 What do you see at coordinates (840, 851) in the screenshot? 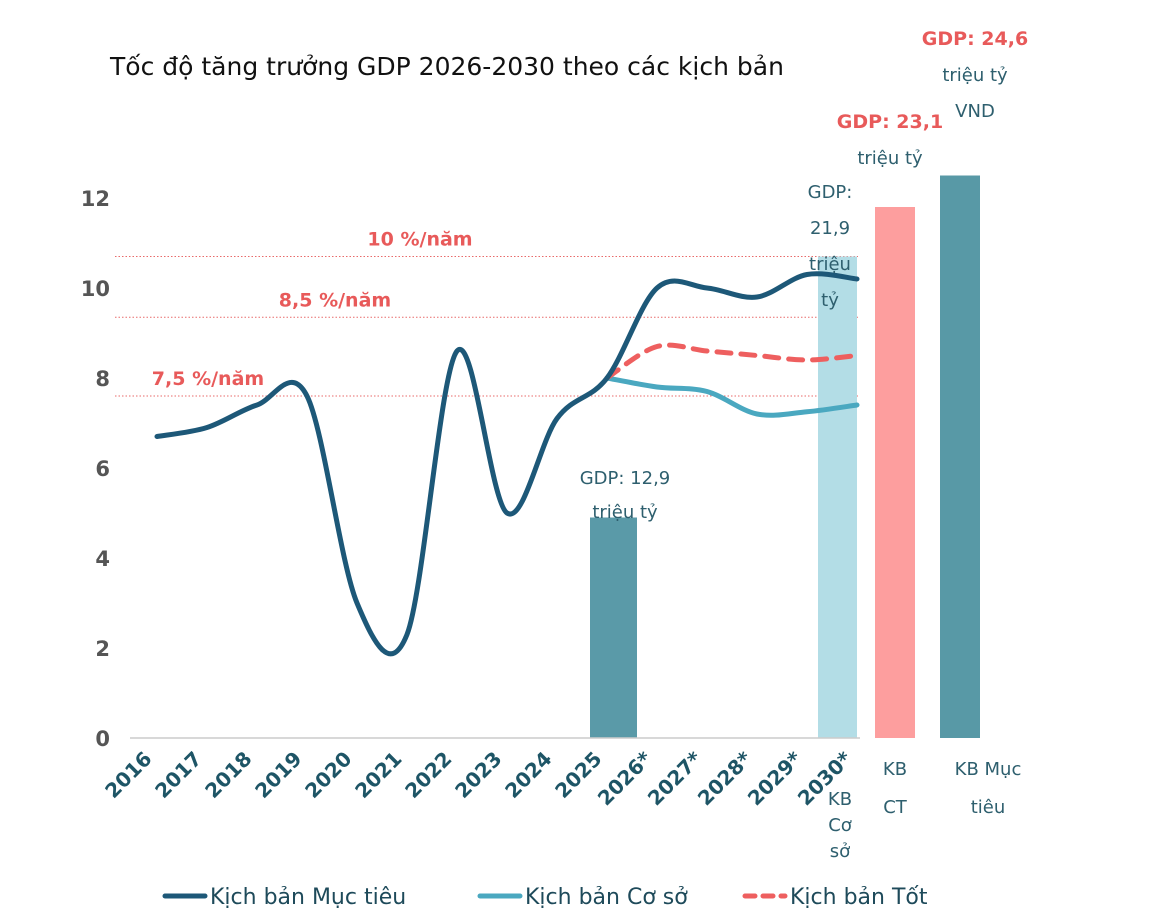
I see `bar-category-label: sở` at bounding box center [840, 851].